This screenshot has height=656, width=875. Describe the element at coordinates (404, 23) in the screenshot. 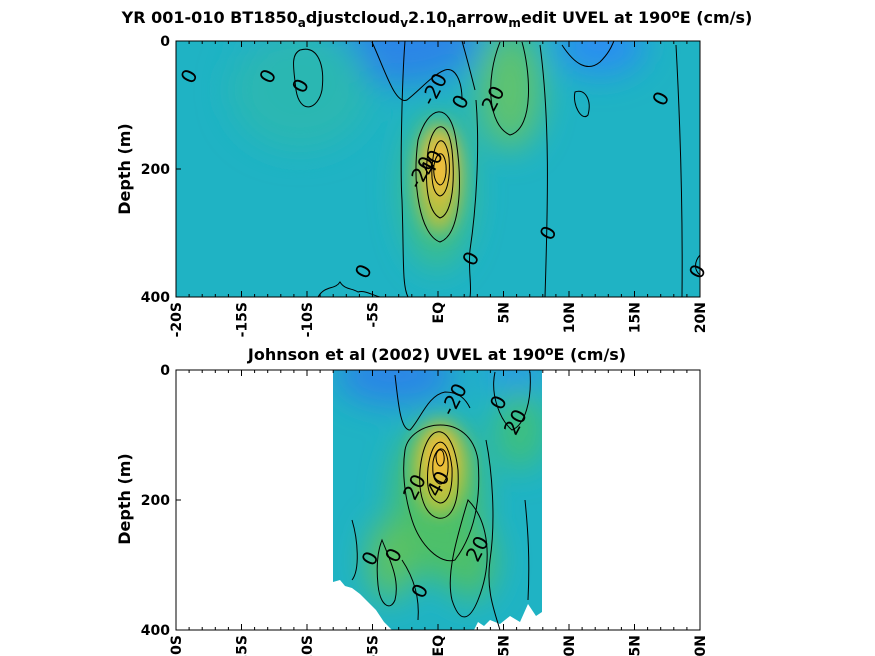

I see `title-segment: v` at that location.